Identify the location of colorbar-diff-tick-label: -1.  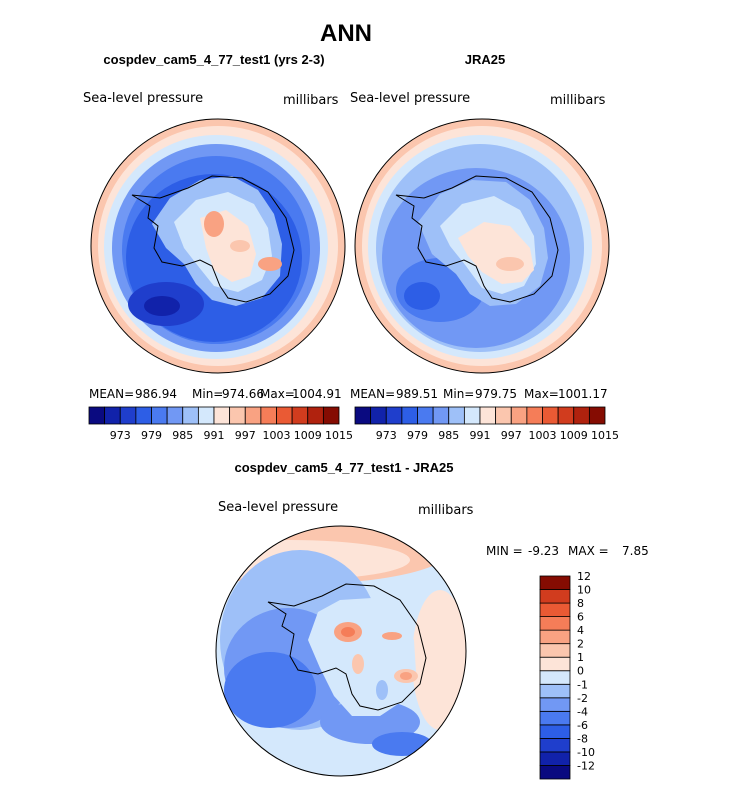
(582, 684).